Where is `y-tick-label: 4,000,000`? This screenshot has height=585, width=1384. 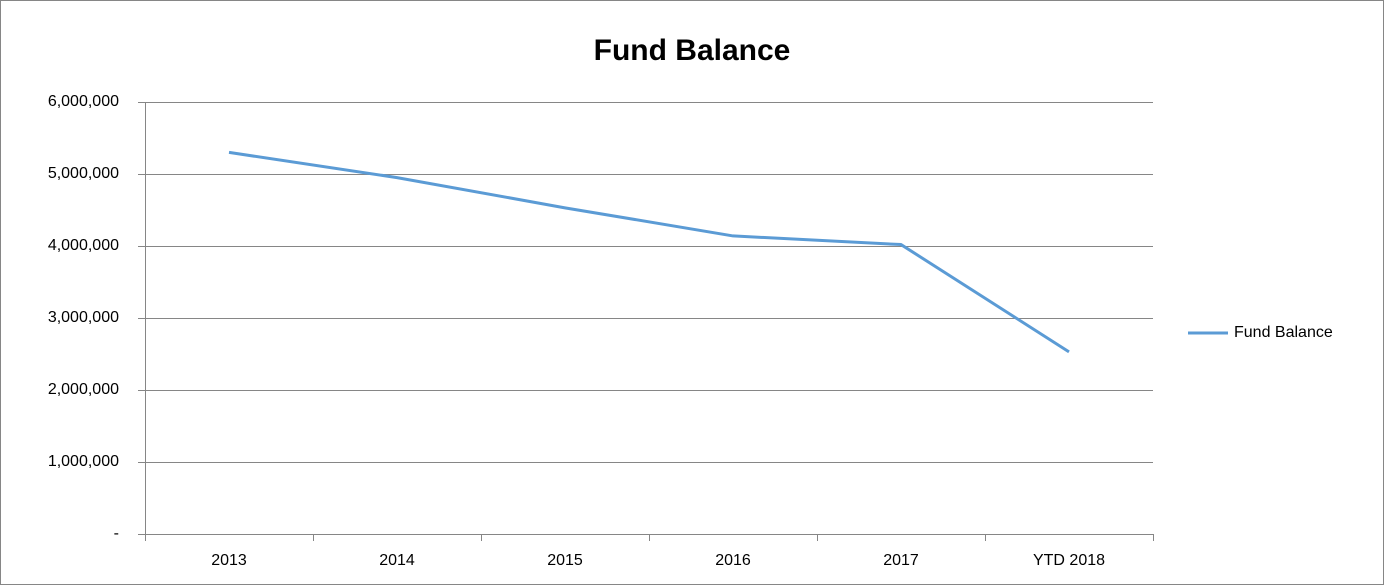 y-tick-label: 4,000,000 is located at coordinates (83, 245).